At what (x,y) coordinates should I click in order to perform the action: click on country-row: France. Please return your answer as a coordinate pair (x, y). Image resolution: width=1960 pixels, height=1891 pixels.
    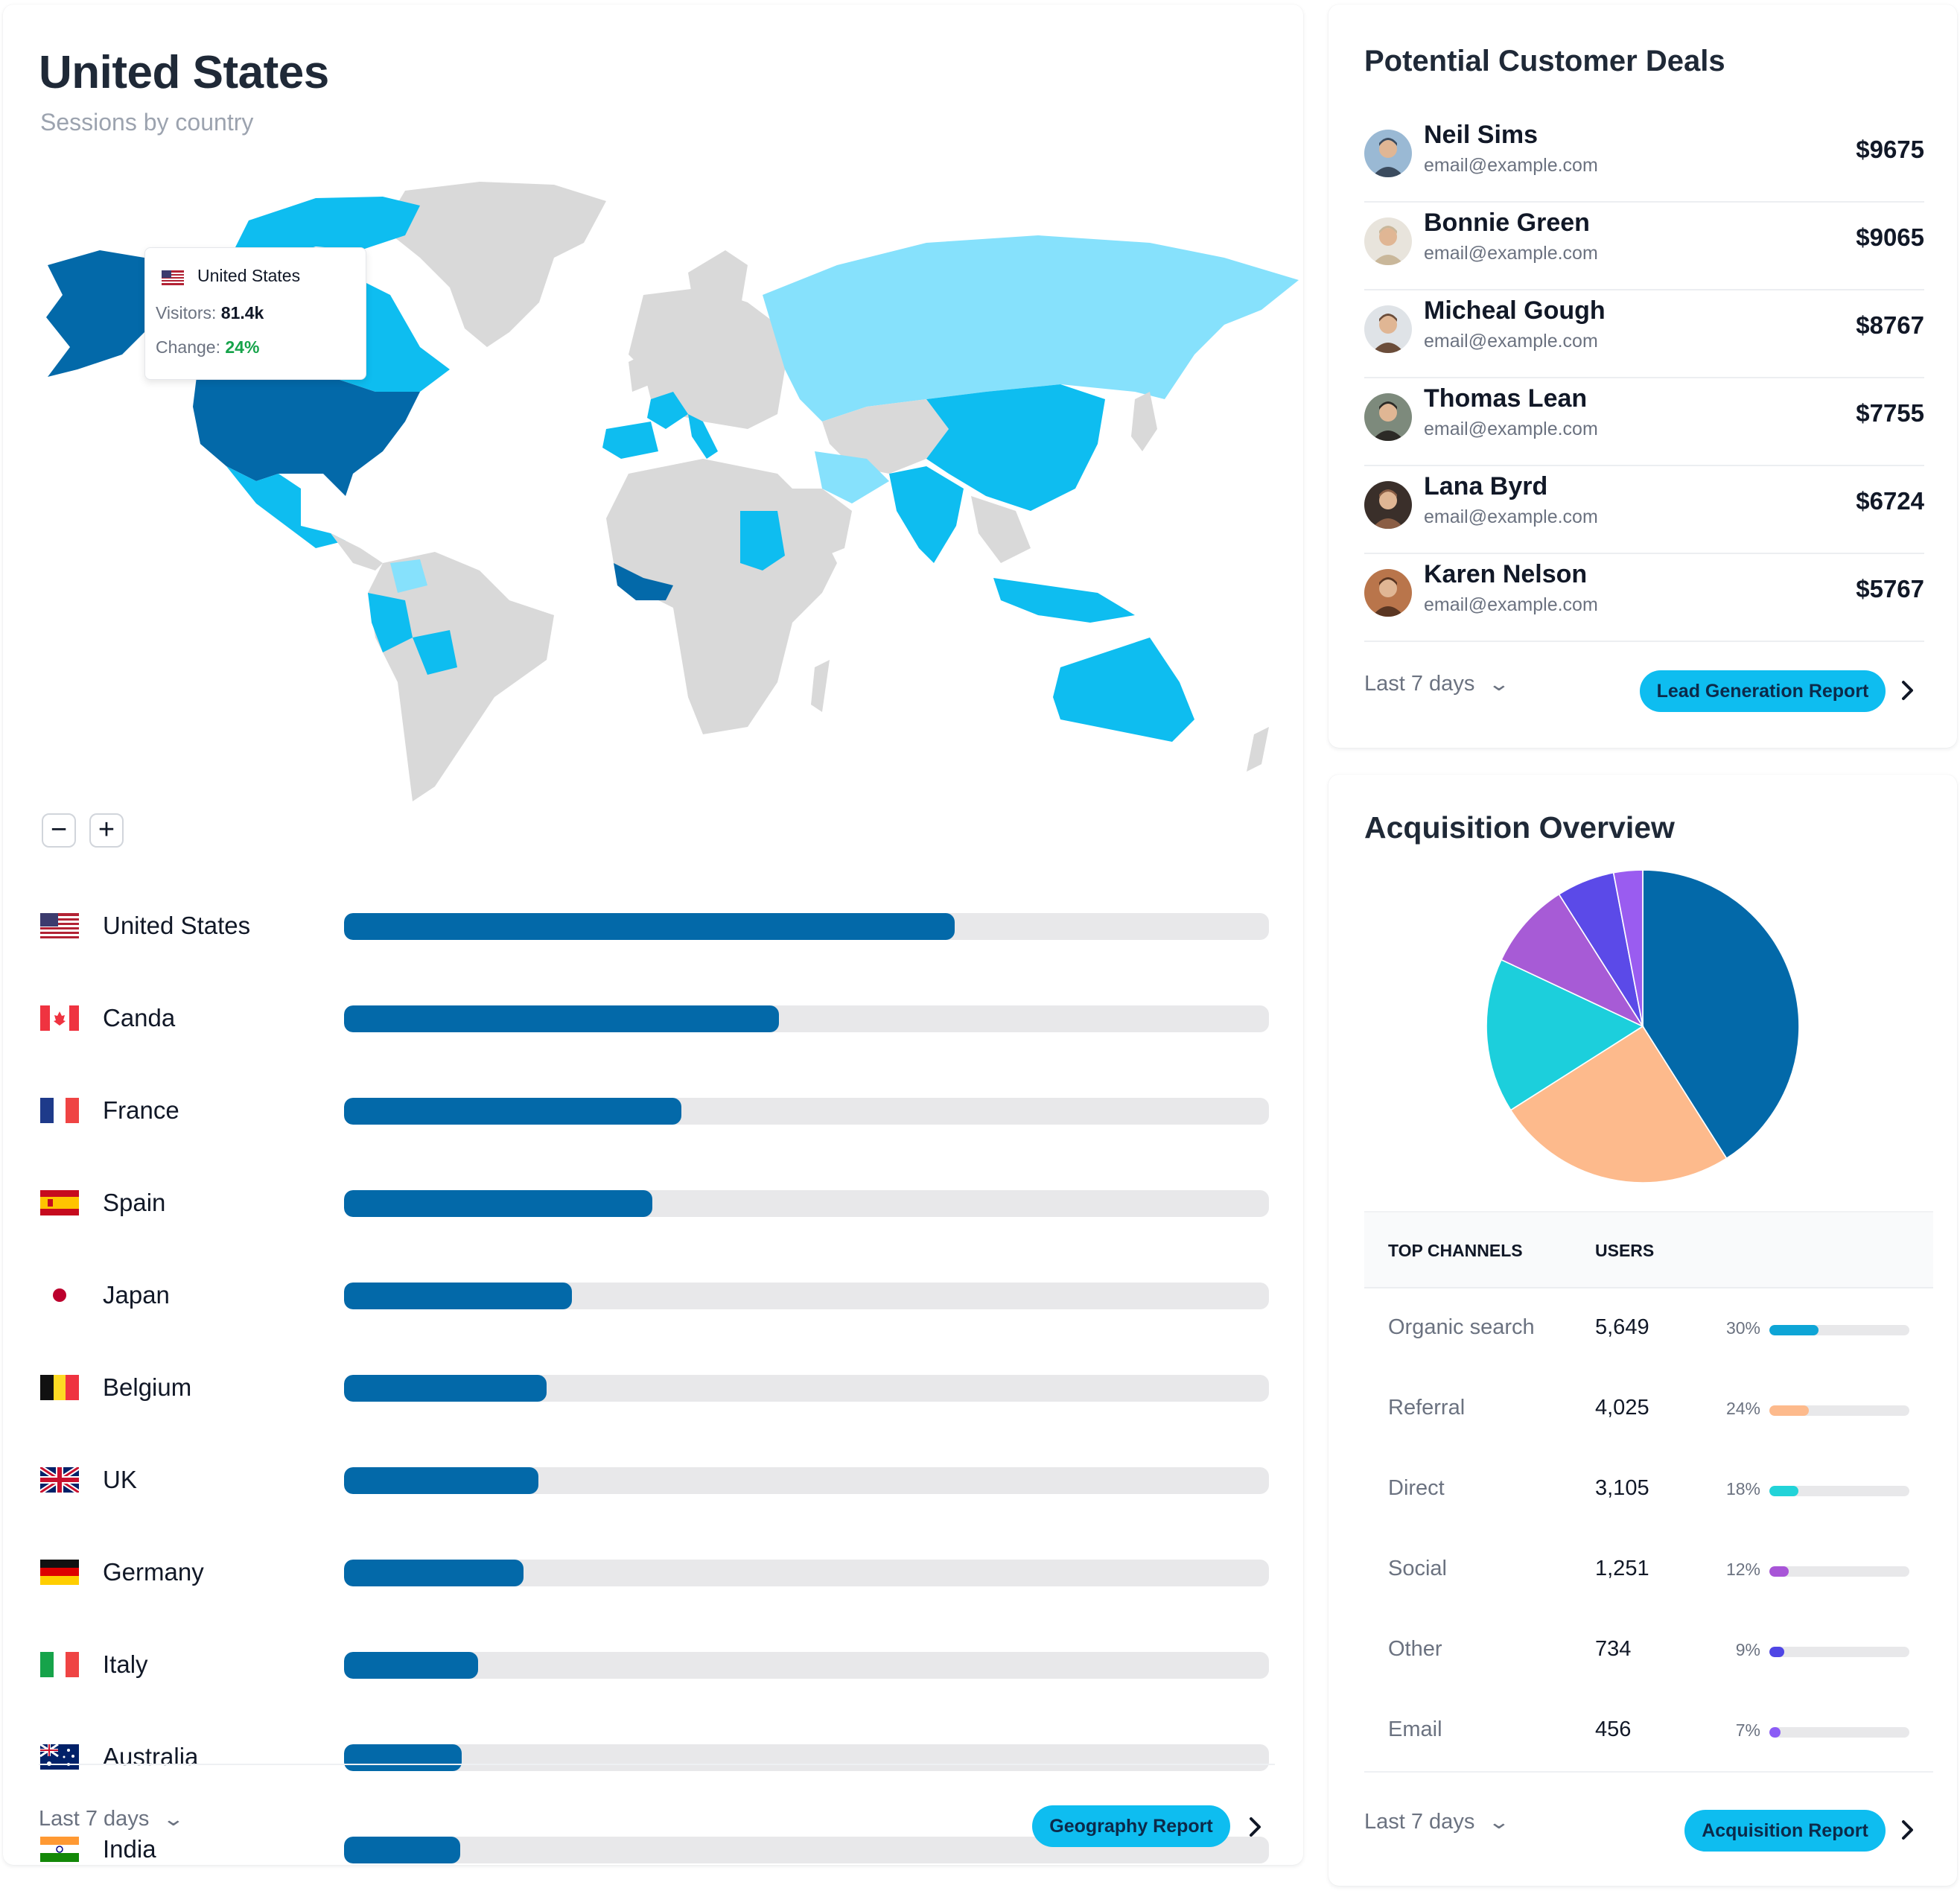
    Looking at the image, I should click on (657, 1109).